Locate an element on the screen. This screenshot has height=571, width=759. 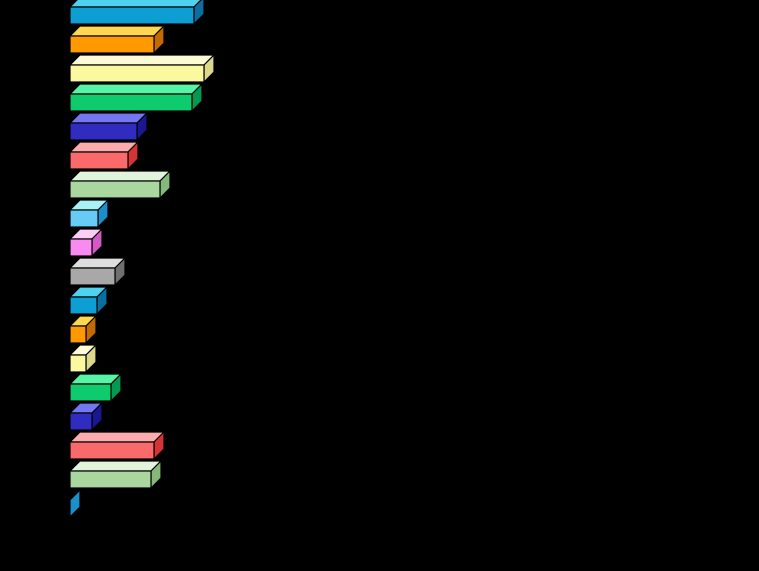
bar-4-front-face is located at coordinates (131, 102).